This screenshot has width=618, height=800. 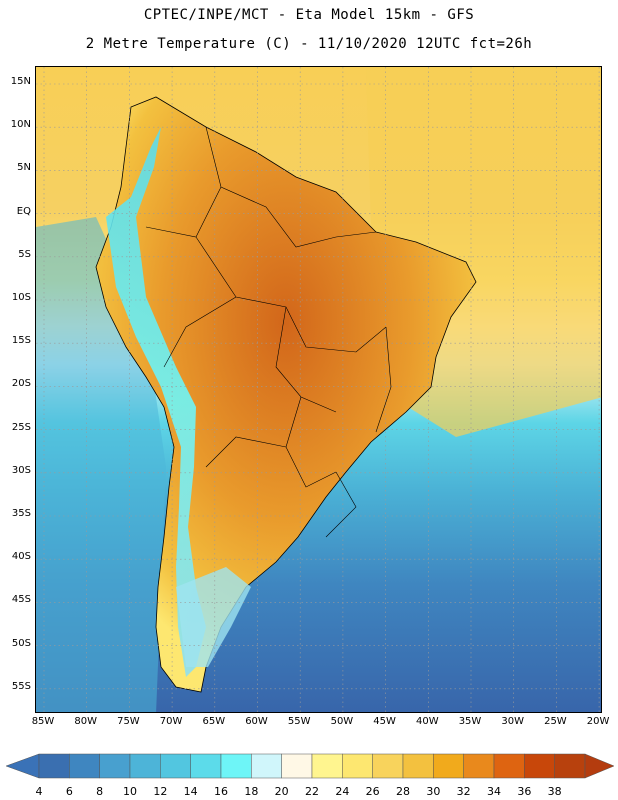 I want to click on latitude-label: 25S, so click(x=21, y=427).